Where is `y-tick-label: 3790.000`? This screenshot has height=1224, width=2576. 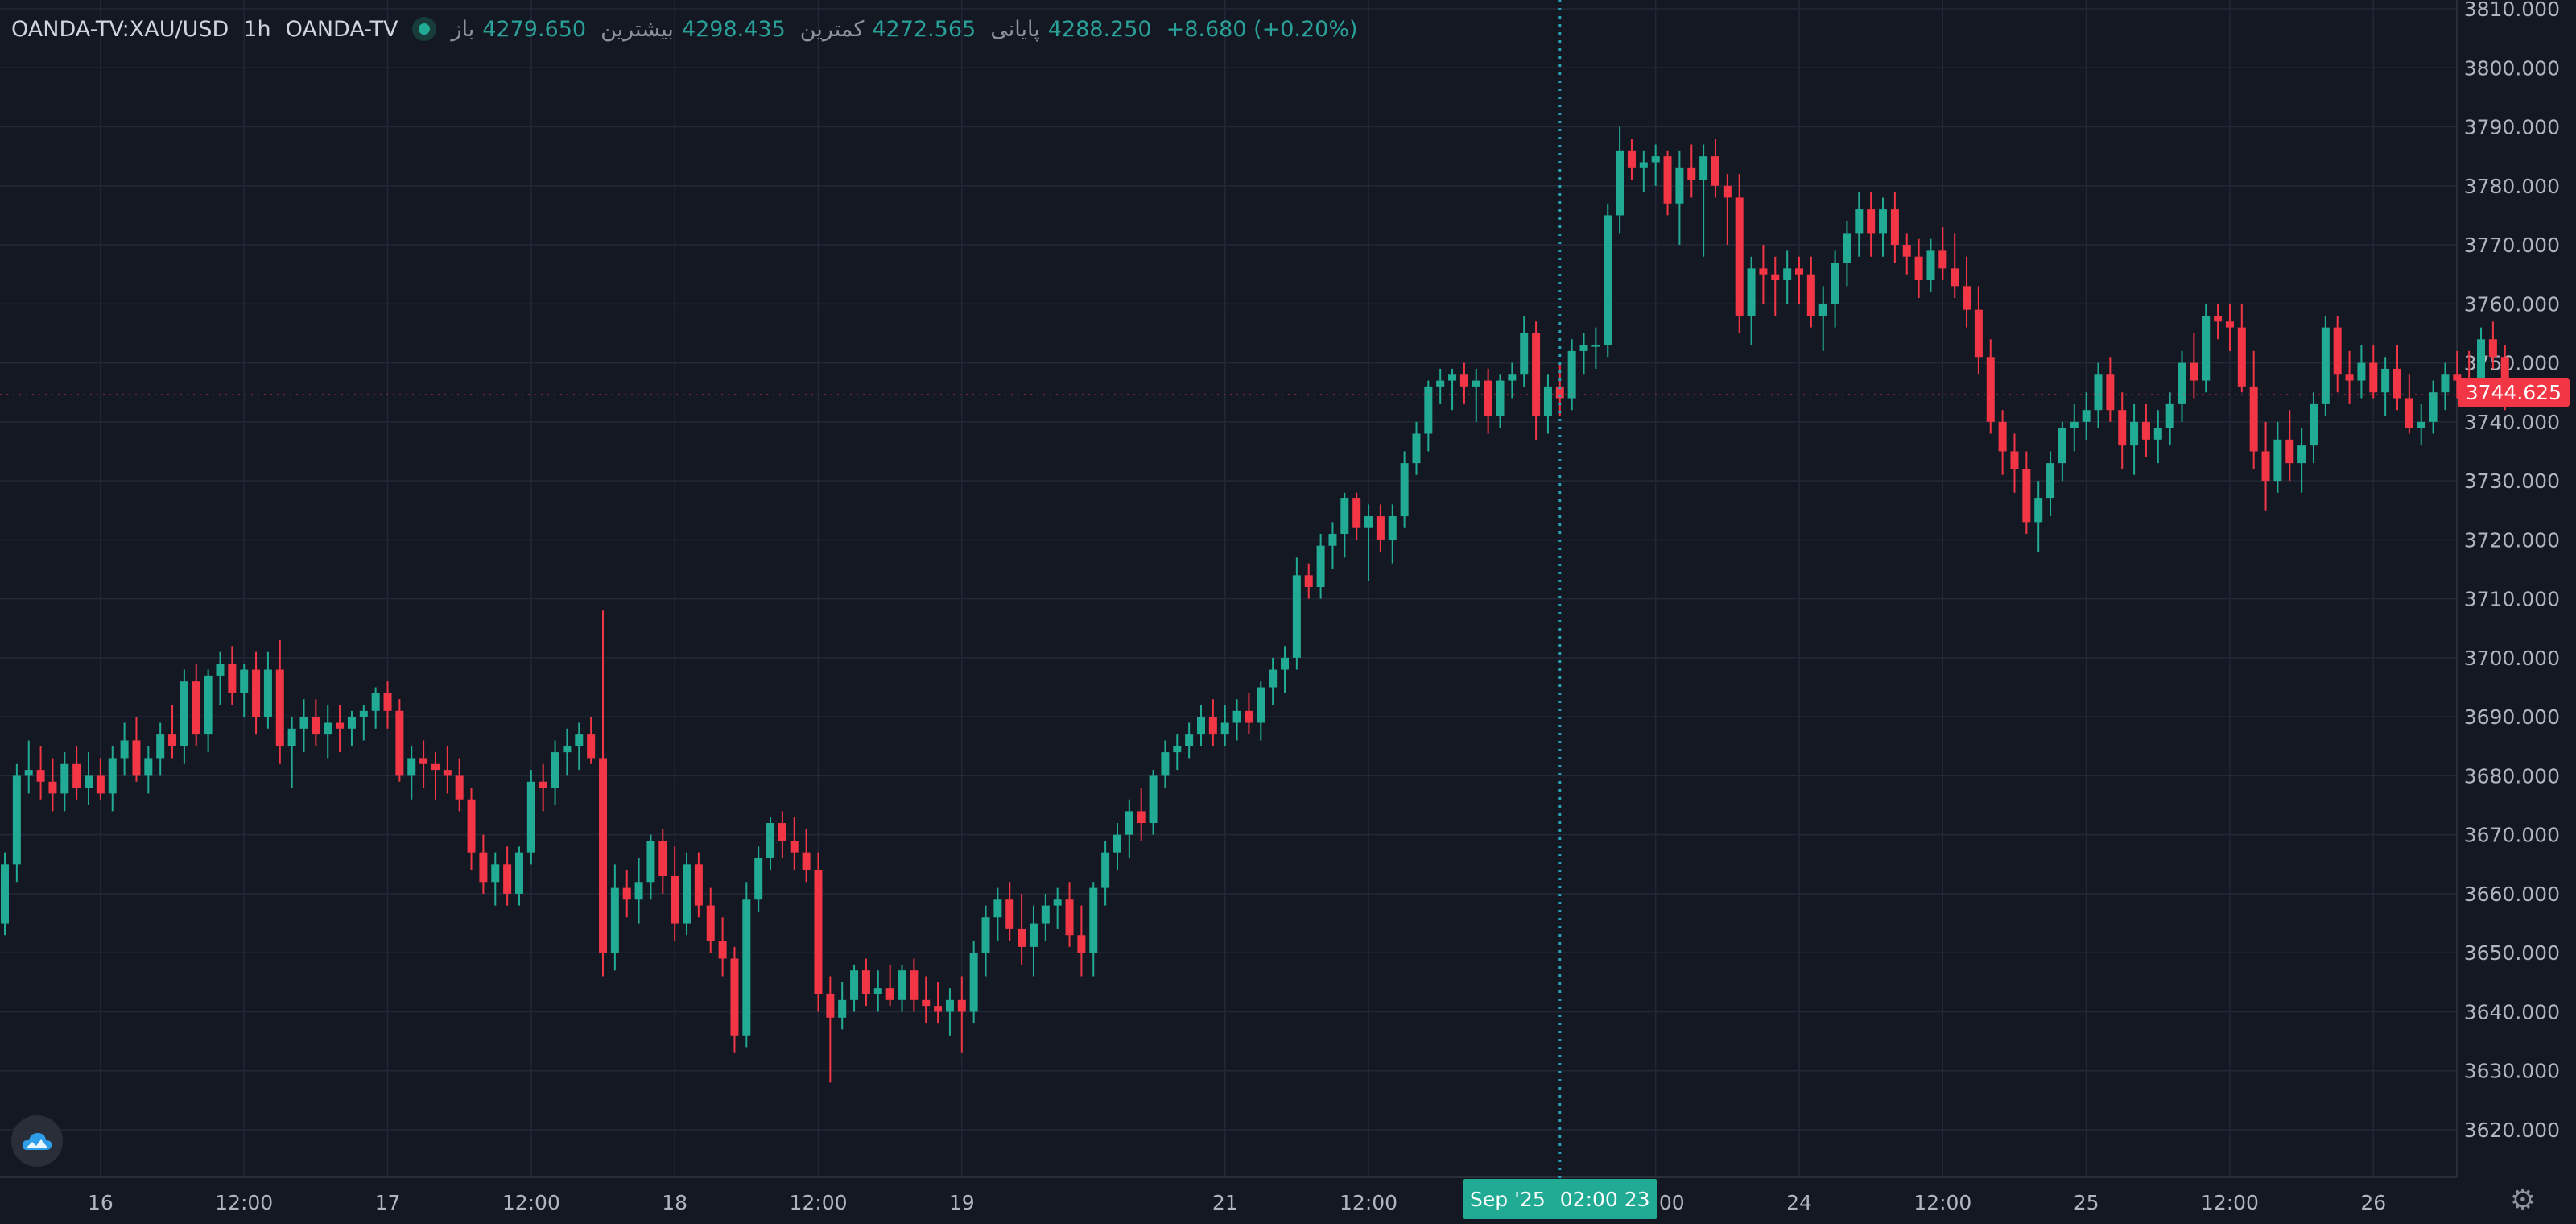 y-tick-label: 3790.000 is located at coordinates (2512, 127).